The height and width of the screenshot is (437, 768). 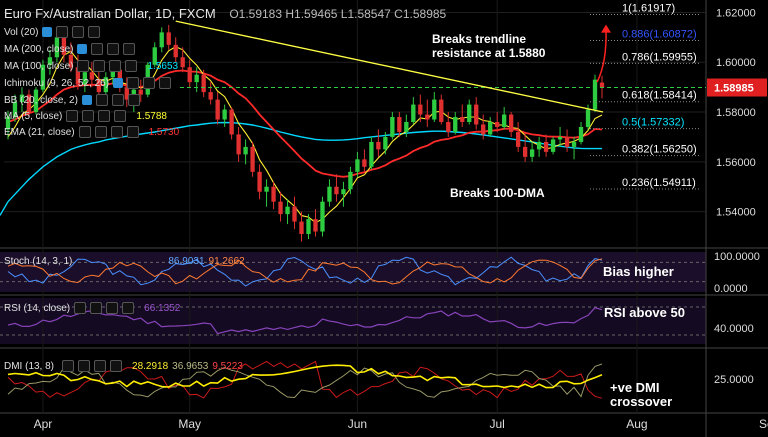 I want to click on indicator-ma-1: MA (200, close), so click(x=70, y=49).